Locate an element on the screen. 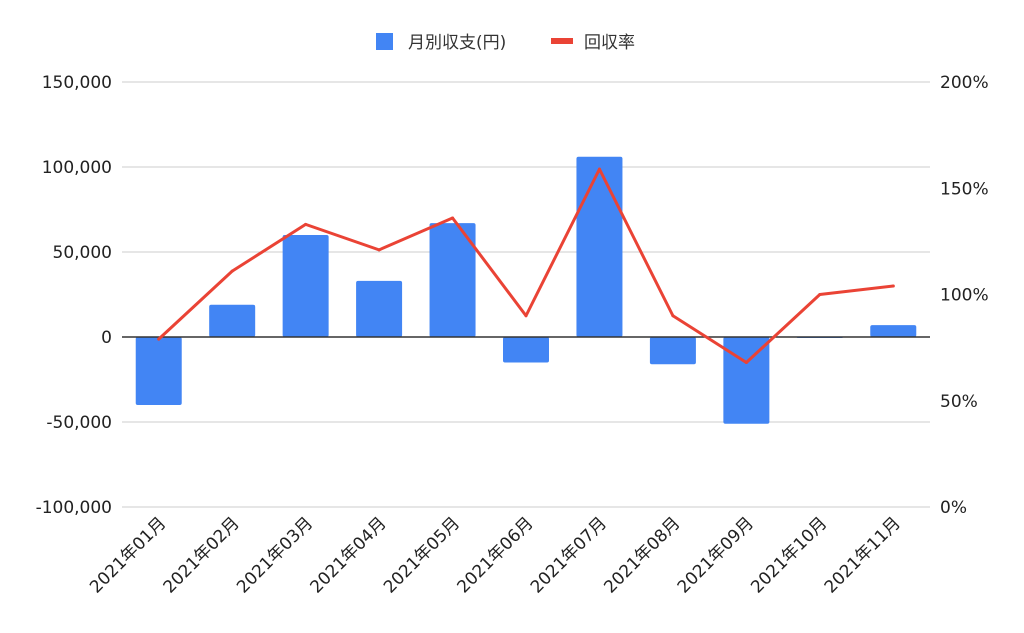  x-tick-label: 2021年05月 is located at coordinates (422, 555).